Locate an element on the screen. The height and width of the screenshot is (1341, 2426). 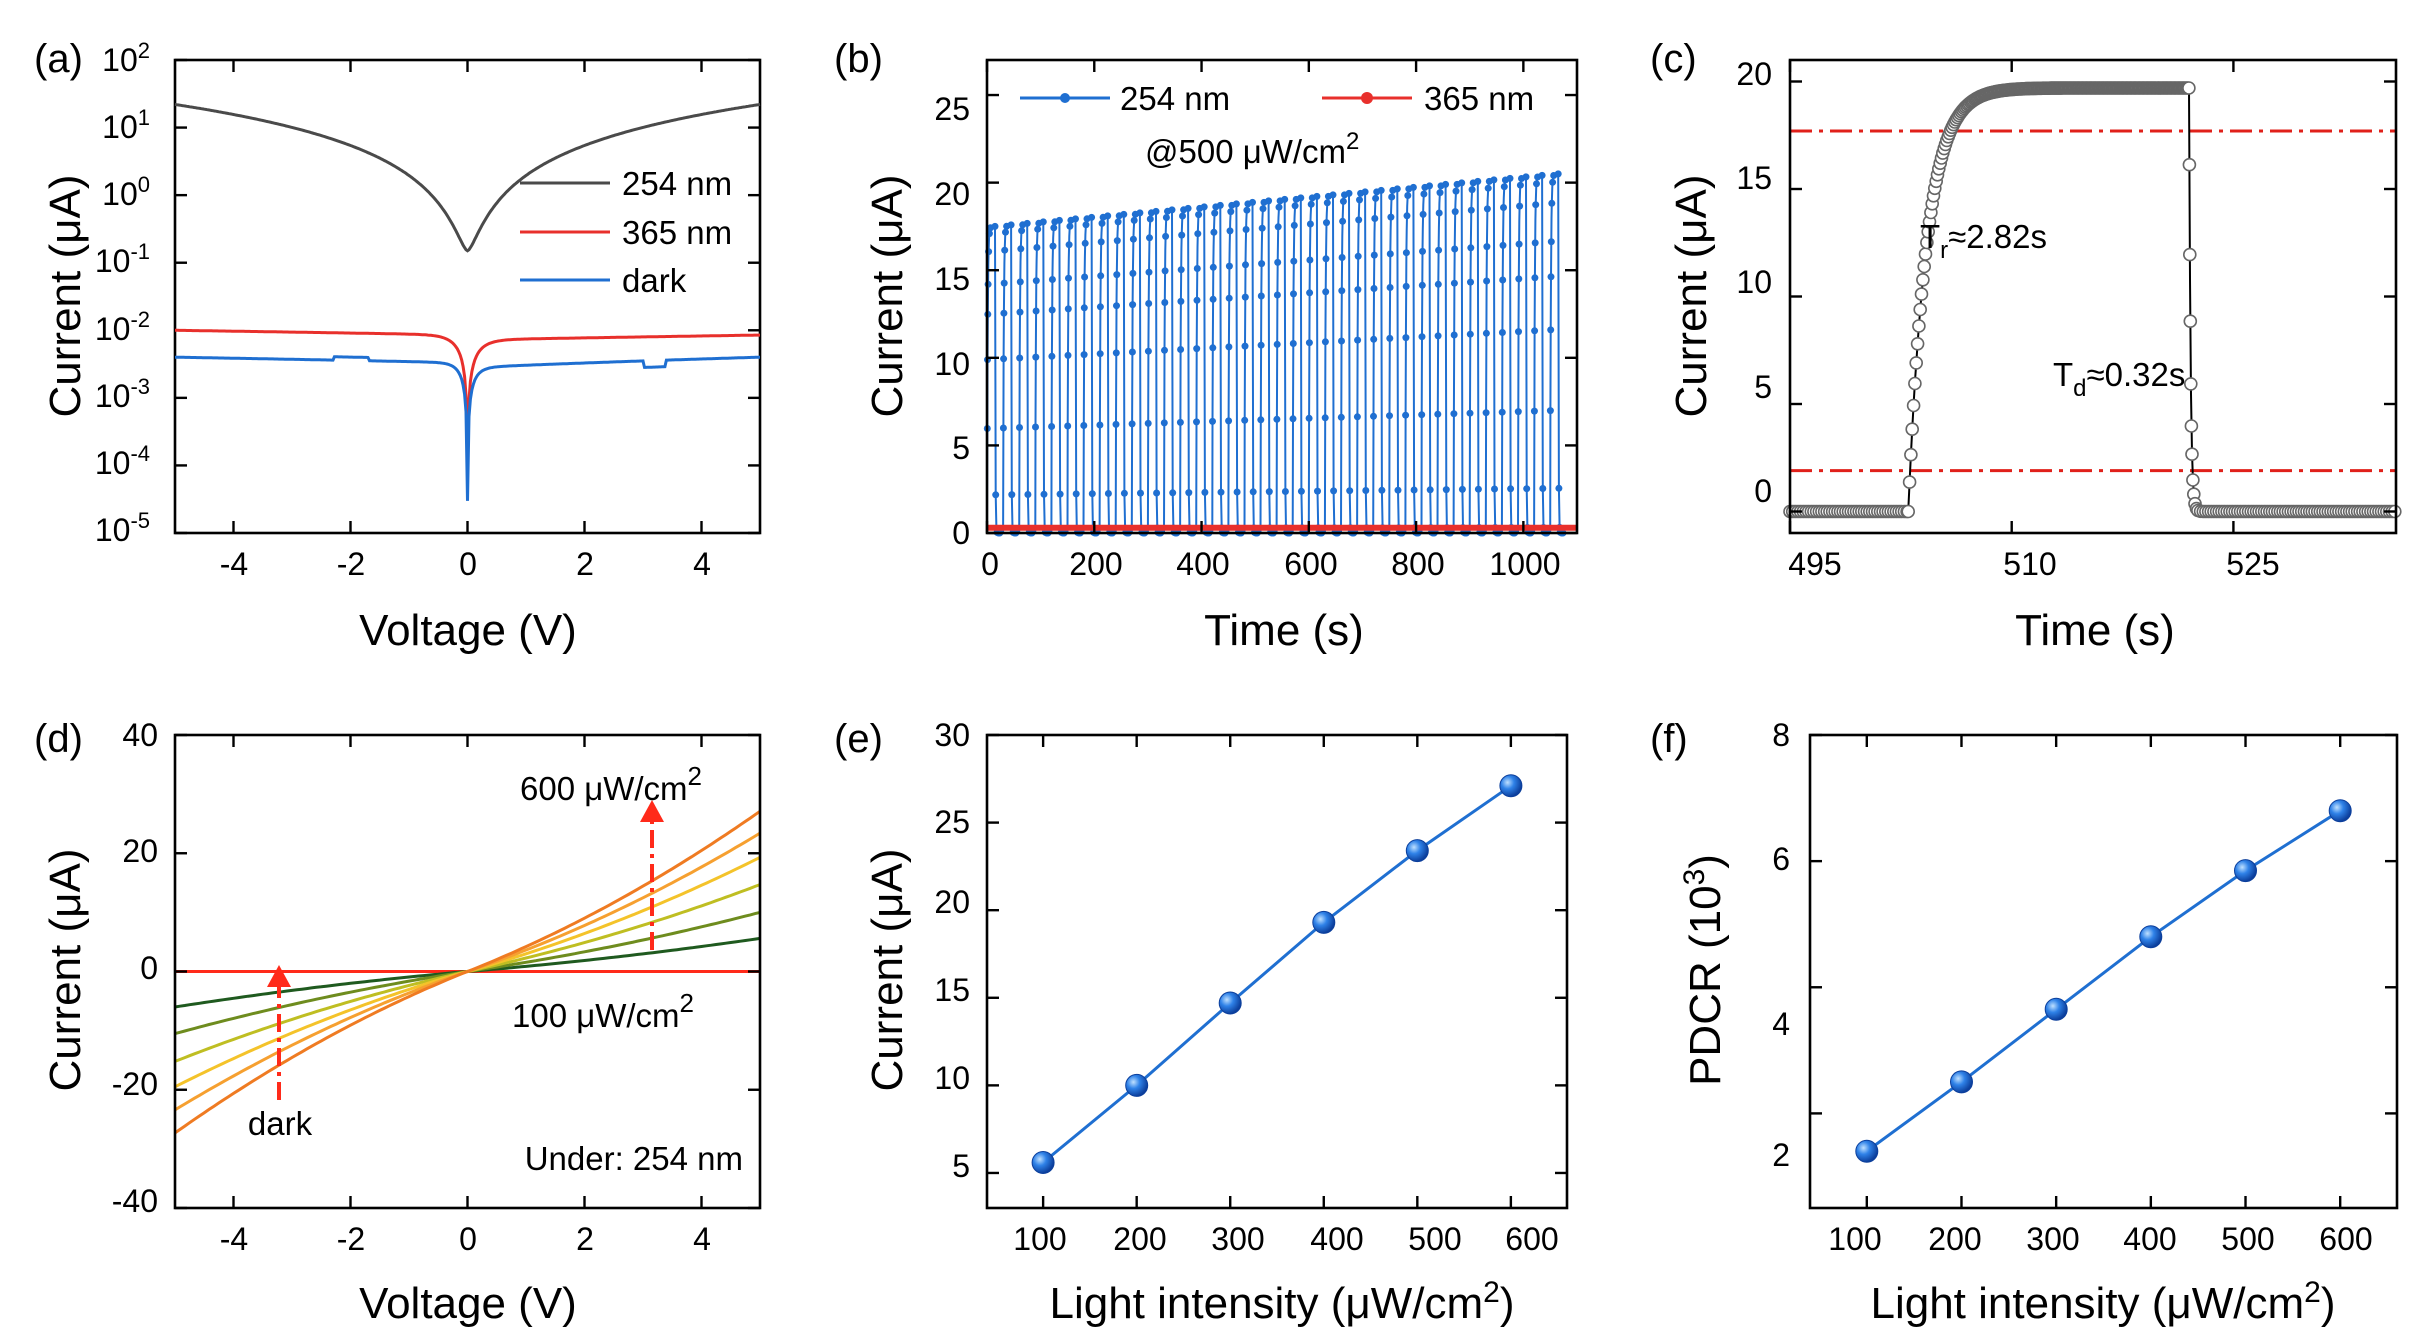
e-xtick-label: 600 is located at coordinates (1531, 1239).